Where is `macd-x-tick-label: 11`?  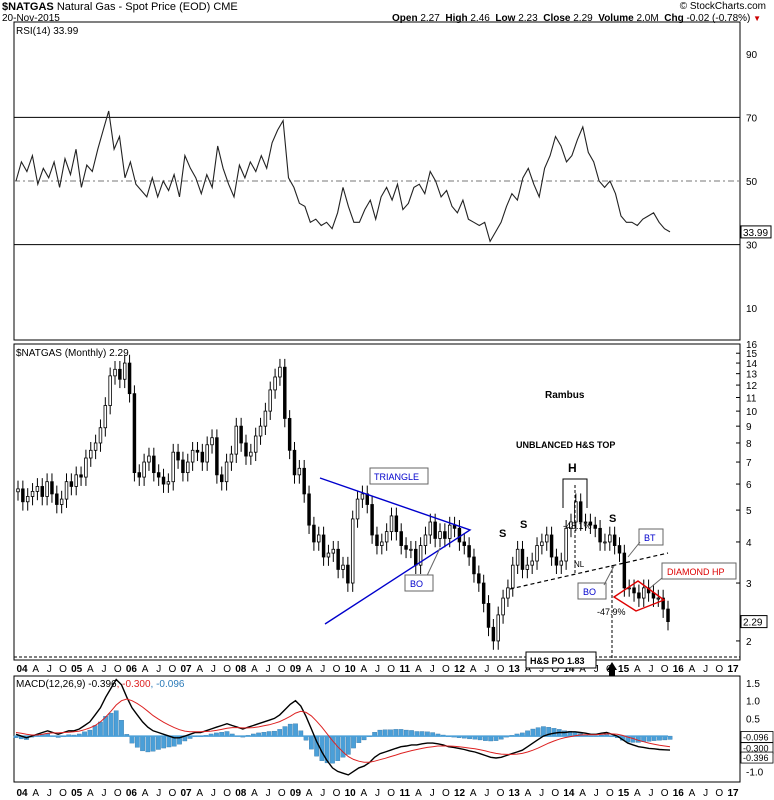
macd-x-tick-label: 11 is located at coordinates (405, 793).